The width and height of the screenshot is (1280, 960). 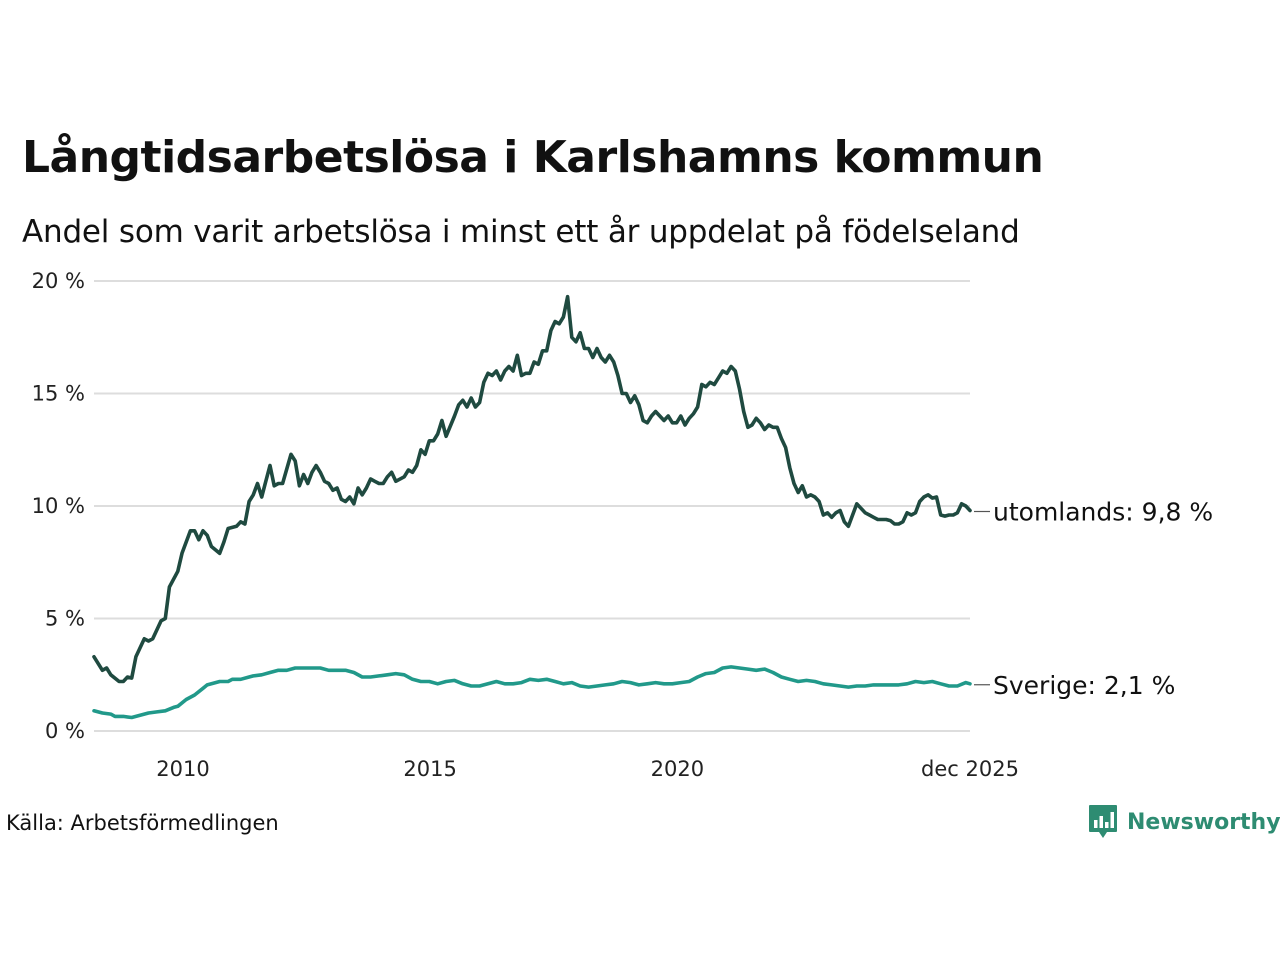 I want to click on newsworthy-logo-icon, so click(x=1103, y=821).